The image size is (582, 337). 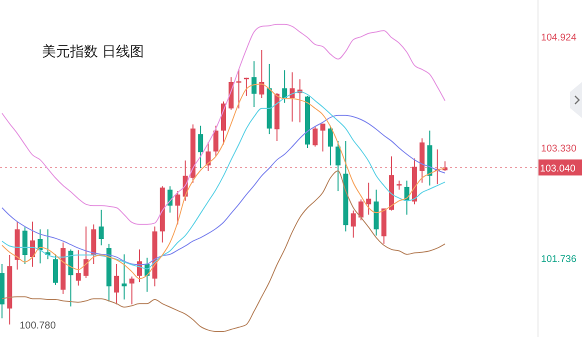 I want to click on y-tick-label: 103.330, so click(x=559, y=148).